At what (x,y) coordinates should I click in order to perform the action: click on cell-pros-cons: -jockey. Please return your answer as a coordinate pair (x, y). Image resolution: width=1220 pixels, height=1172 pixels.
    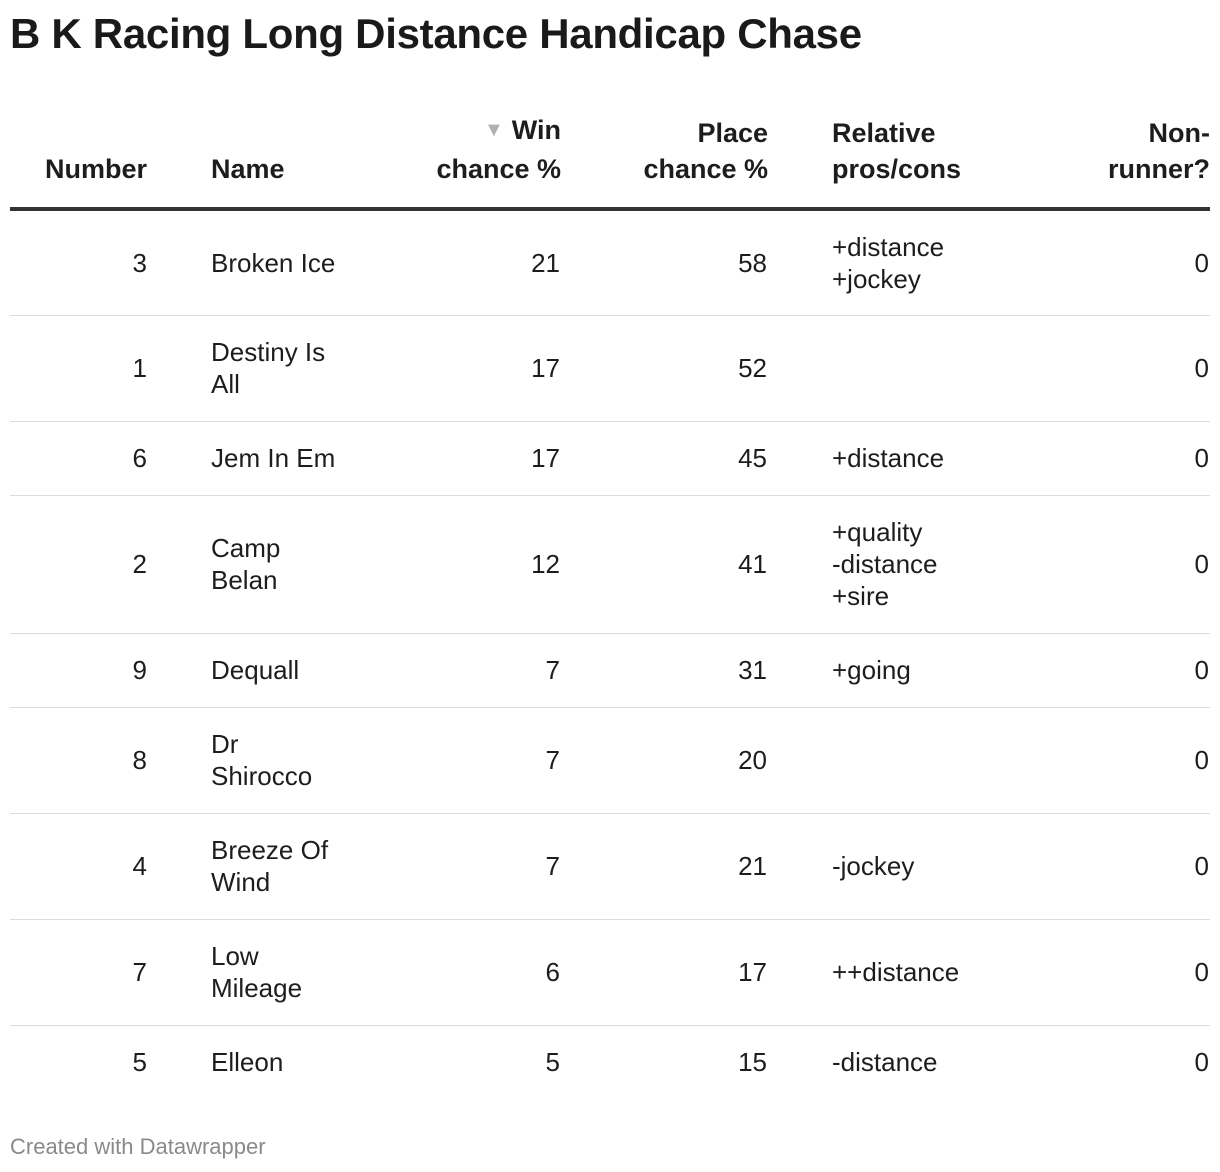
    Looking at the image, I should click on (901, 866).